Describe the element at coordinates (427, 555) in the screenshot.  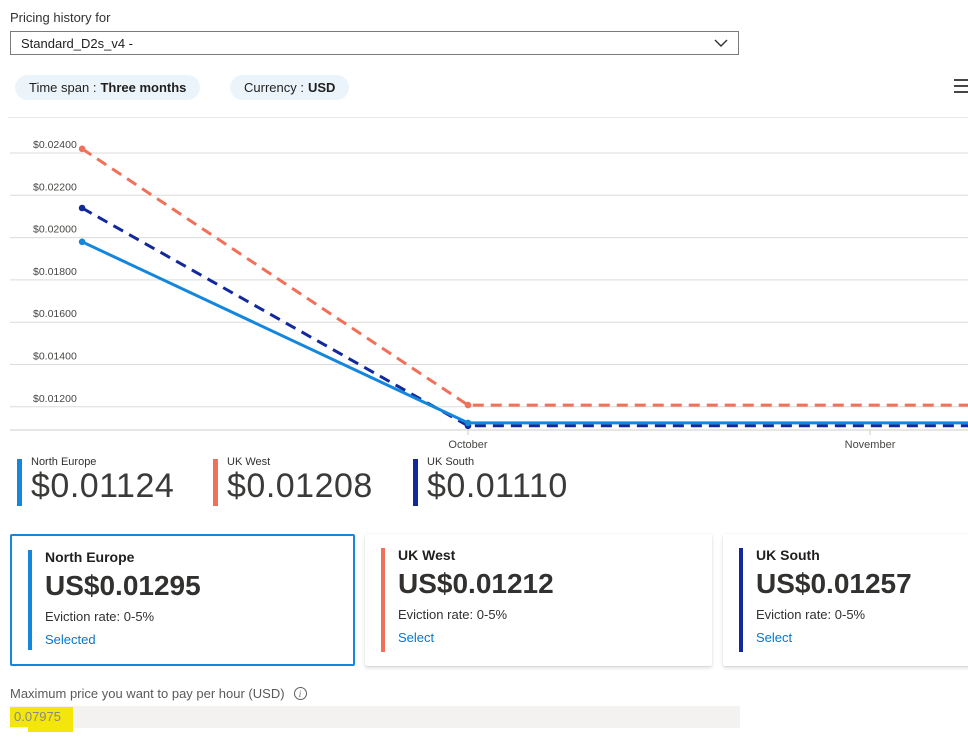
I see `card-region-name: UK West` at that location.